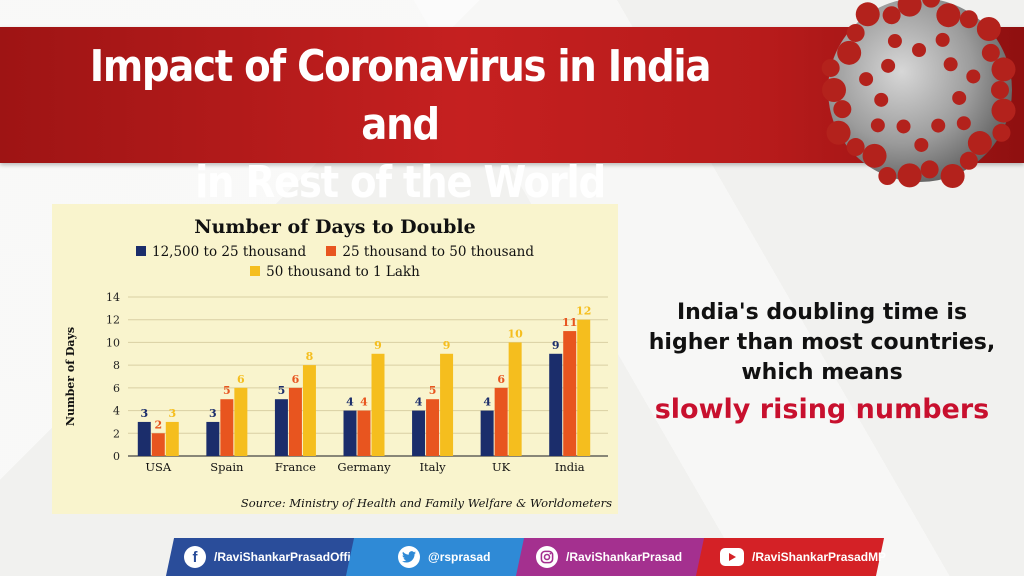 This screenshot has height=576, width=1024. I want to click on y-tick-label: 0, so click(116, 456).